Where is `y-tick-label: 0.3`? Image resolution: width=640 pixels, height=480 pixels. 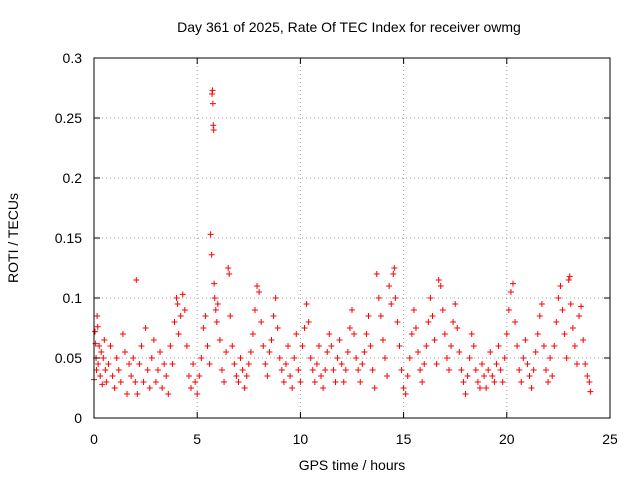
y-tick-label: 0.3 is located at coordinates (73, 58).